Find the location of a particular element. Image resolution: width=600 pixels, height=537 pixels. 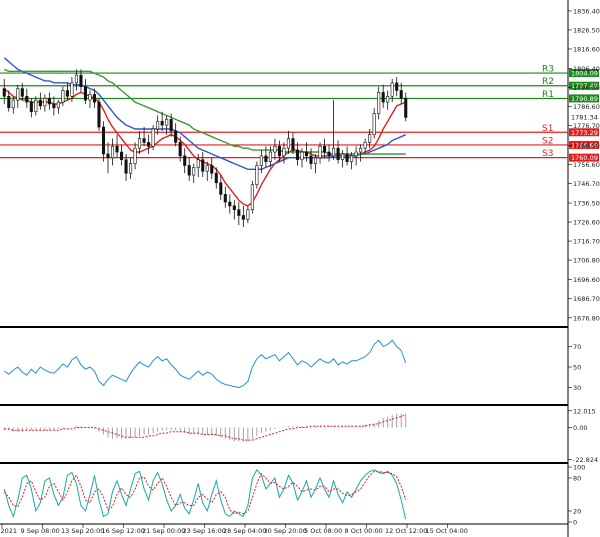

macd-signal-line is located at coordinates (205, 427).